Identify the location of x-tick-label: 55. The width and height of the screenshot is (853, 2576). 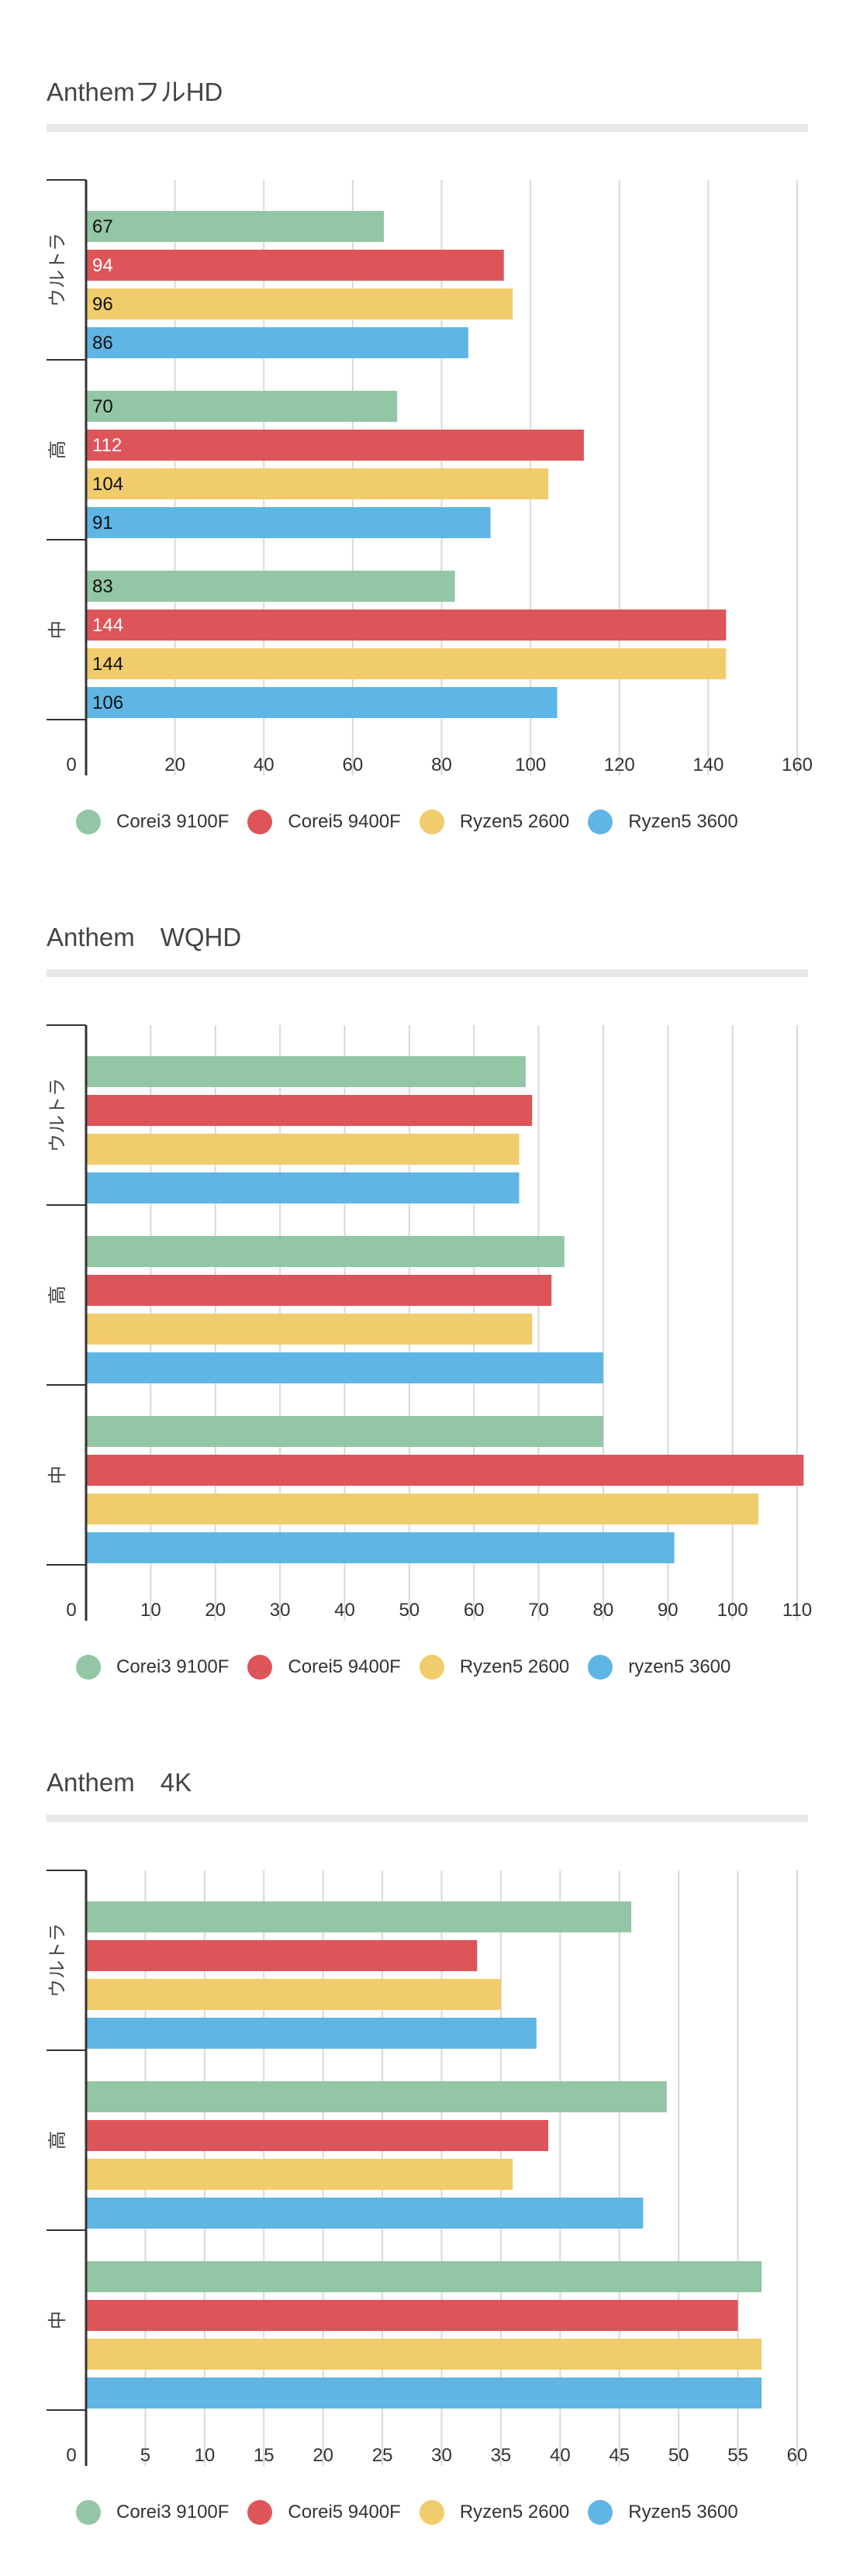
(738, 2456).